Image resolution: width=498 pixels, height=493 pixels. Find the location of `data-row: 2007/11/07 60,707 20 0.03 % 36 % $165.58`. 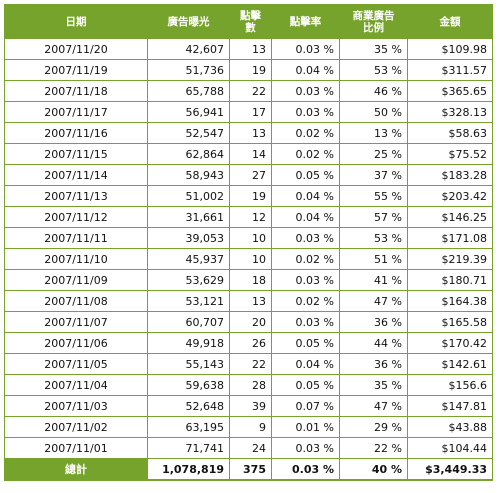

data-row: 2007/11/07 60,707 20 0.03 % 36 % $165.58 is located at coordinates (248, 322).